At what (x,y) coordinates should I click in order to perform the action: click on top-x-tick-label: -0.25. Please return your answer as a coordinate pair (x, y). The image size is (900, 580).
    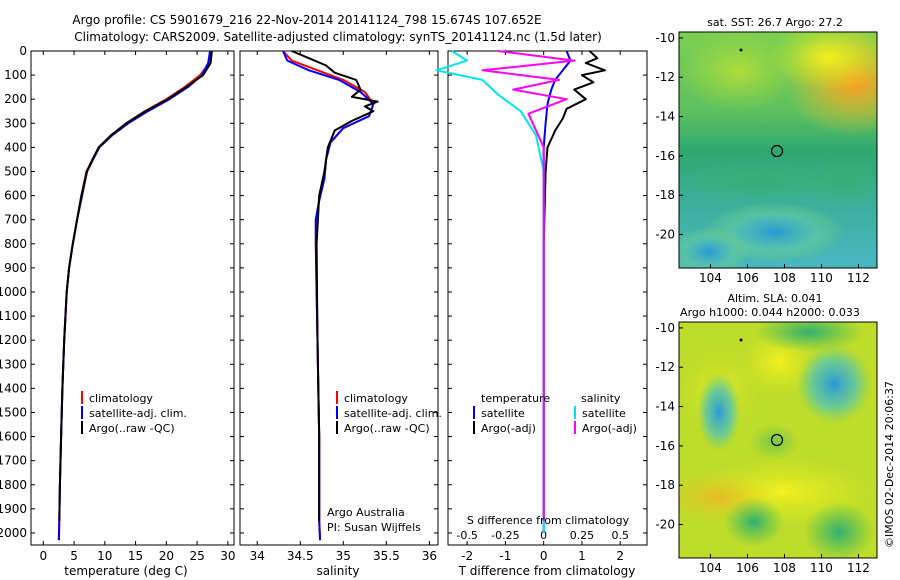
    Looking at the image, I should click on (505, 535).